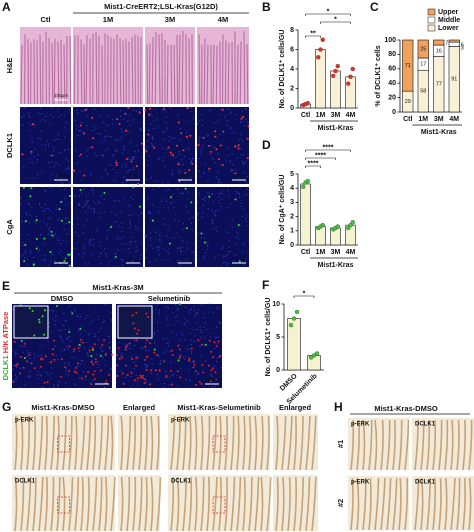  What do you see at coordinates (313, 166) in the screenshot?
I see `significance-bracket` at bounding box center [313, 166].